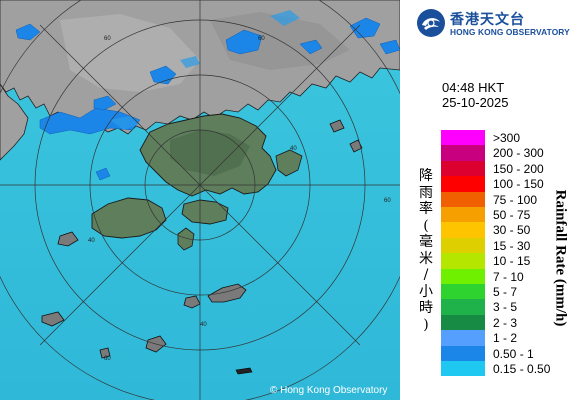 This screenshot has height=400, width=577. I want to click on legend-range-label: >300, so click(507, 138).